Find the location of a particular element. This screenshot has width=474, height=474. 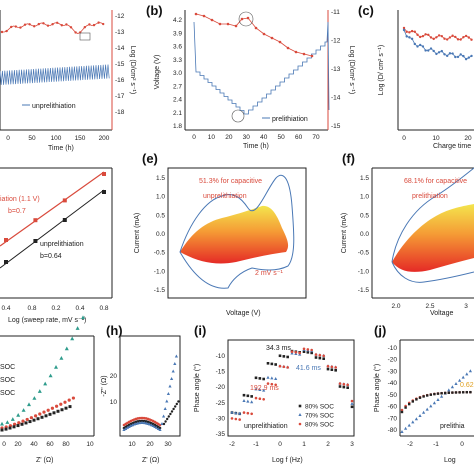

x-tick-label: 0.4 is located at coordinates (5, 308).